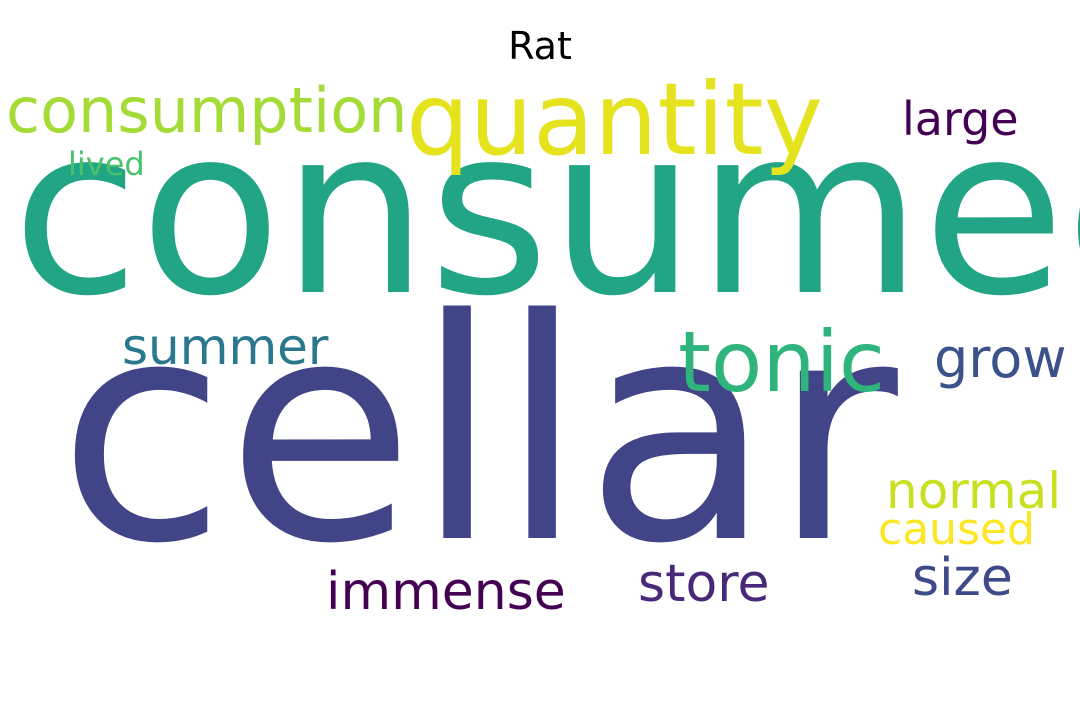 The width and height of the screenshot is (1080, 720). Describe the element at coordinates (207, 110) in the screenshot. I see `word-consumption: consumption` at that location.